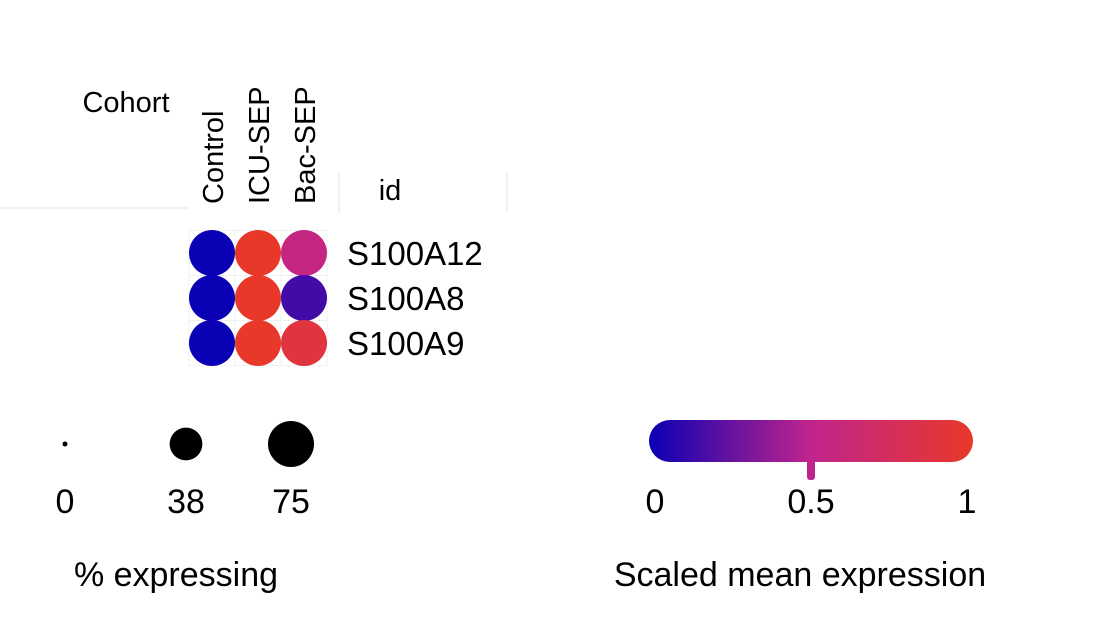 Image resolution: width=1115 pixels, height=625 pixels. I want to click on row-label-s100a8: S100A8, so click(405, 298).